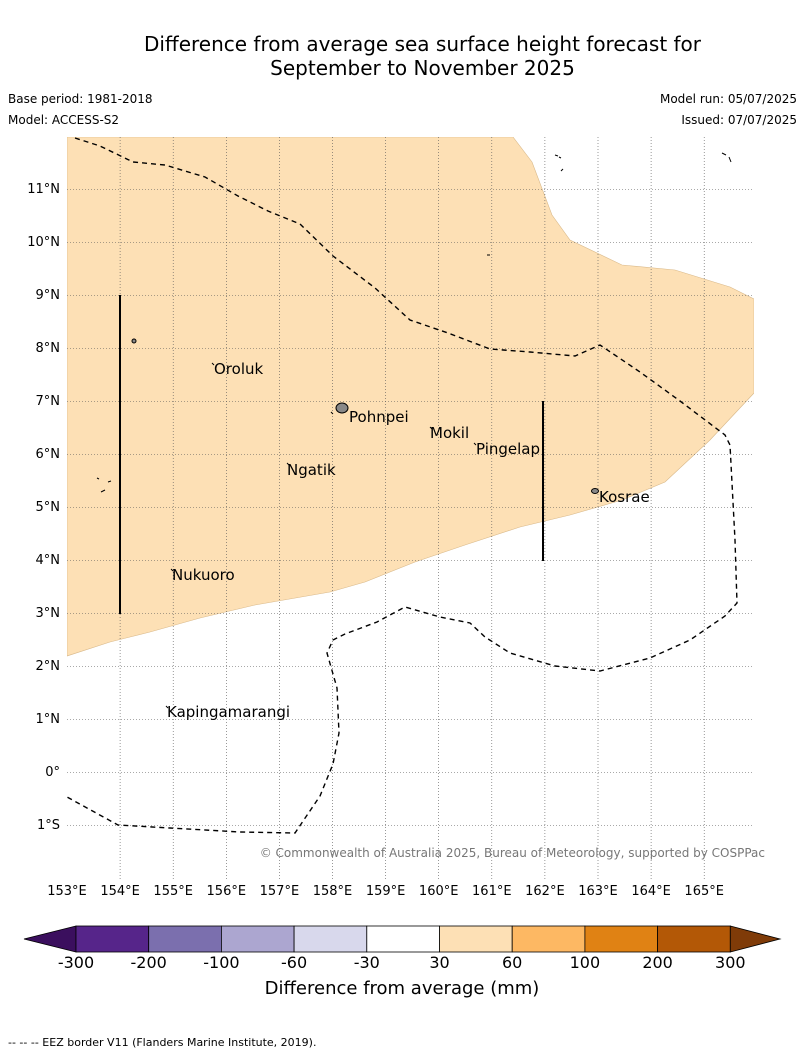 This screenshot has width=804, height=1058. Describe the element at coordinates (48, 348) in the screenshot. I see `latitude-label: 8°N` at that location.